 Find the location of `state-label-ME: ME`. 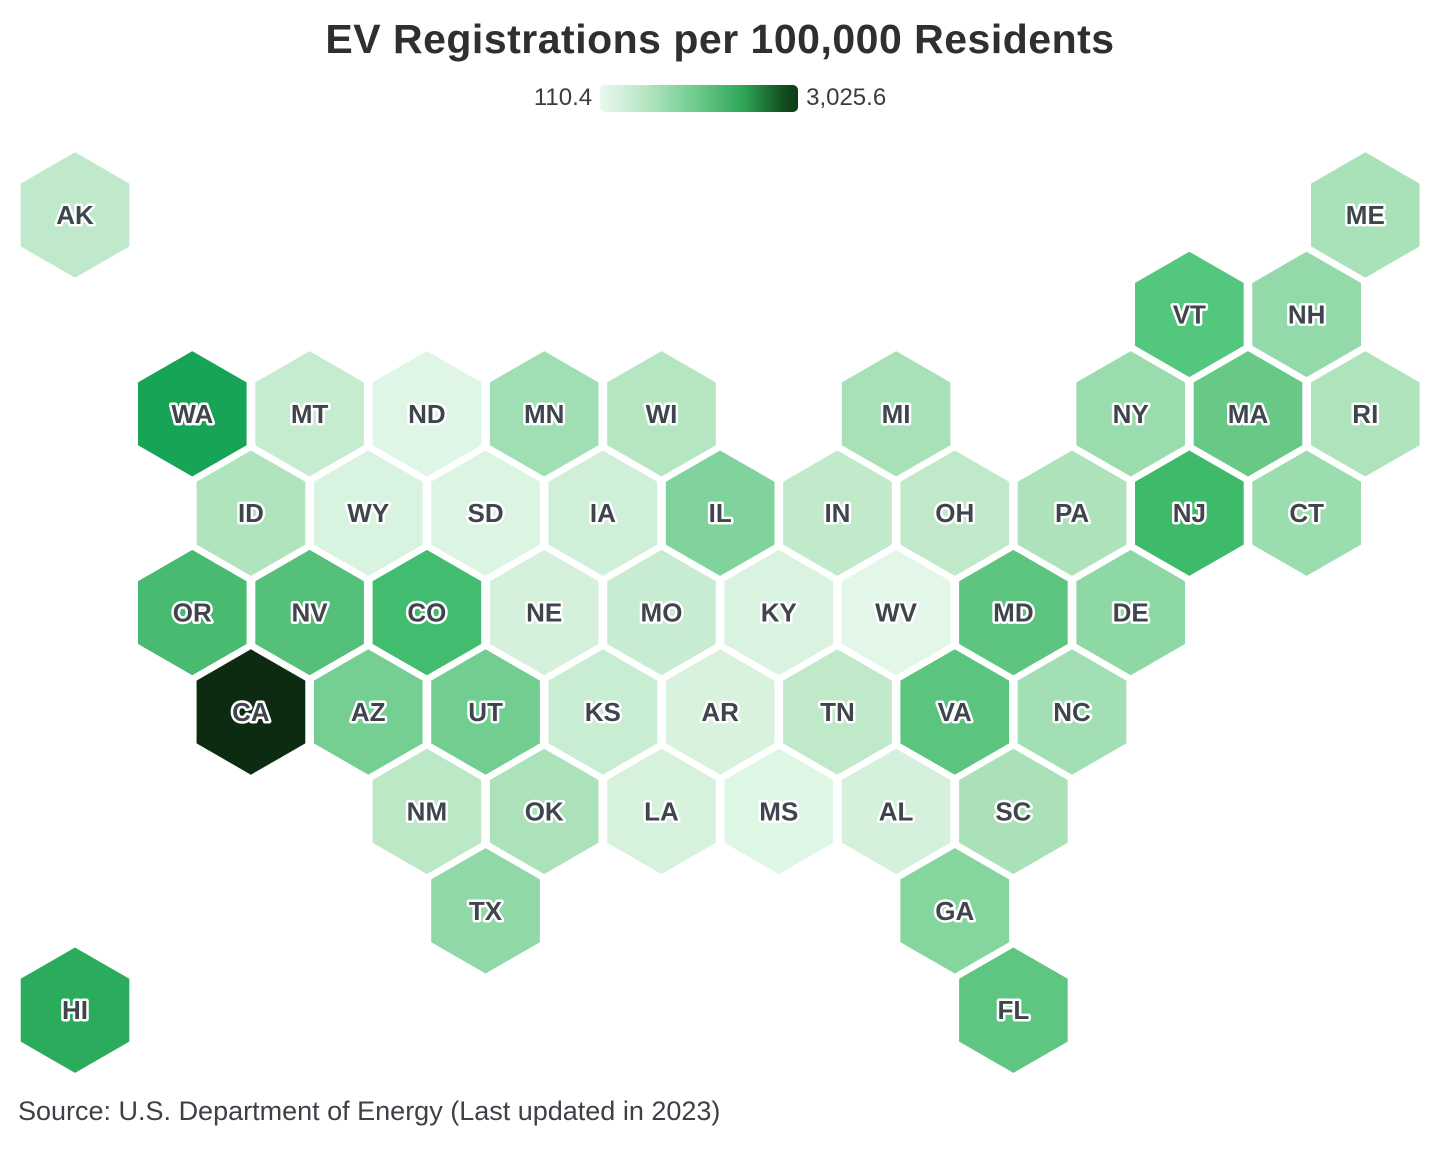

state-label-ME: ME is located at coordinates (1365, 215).